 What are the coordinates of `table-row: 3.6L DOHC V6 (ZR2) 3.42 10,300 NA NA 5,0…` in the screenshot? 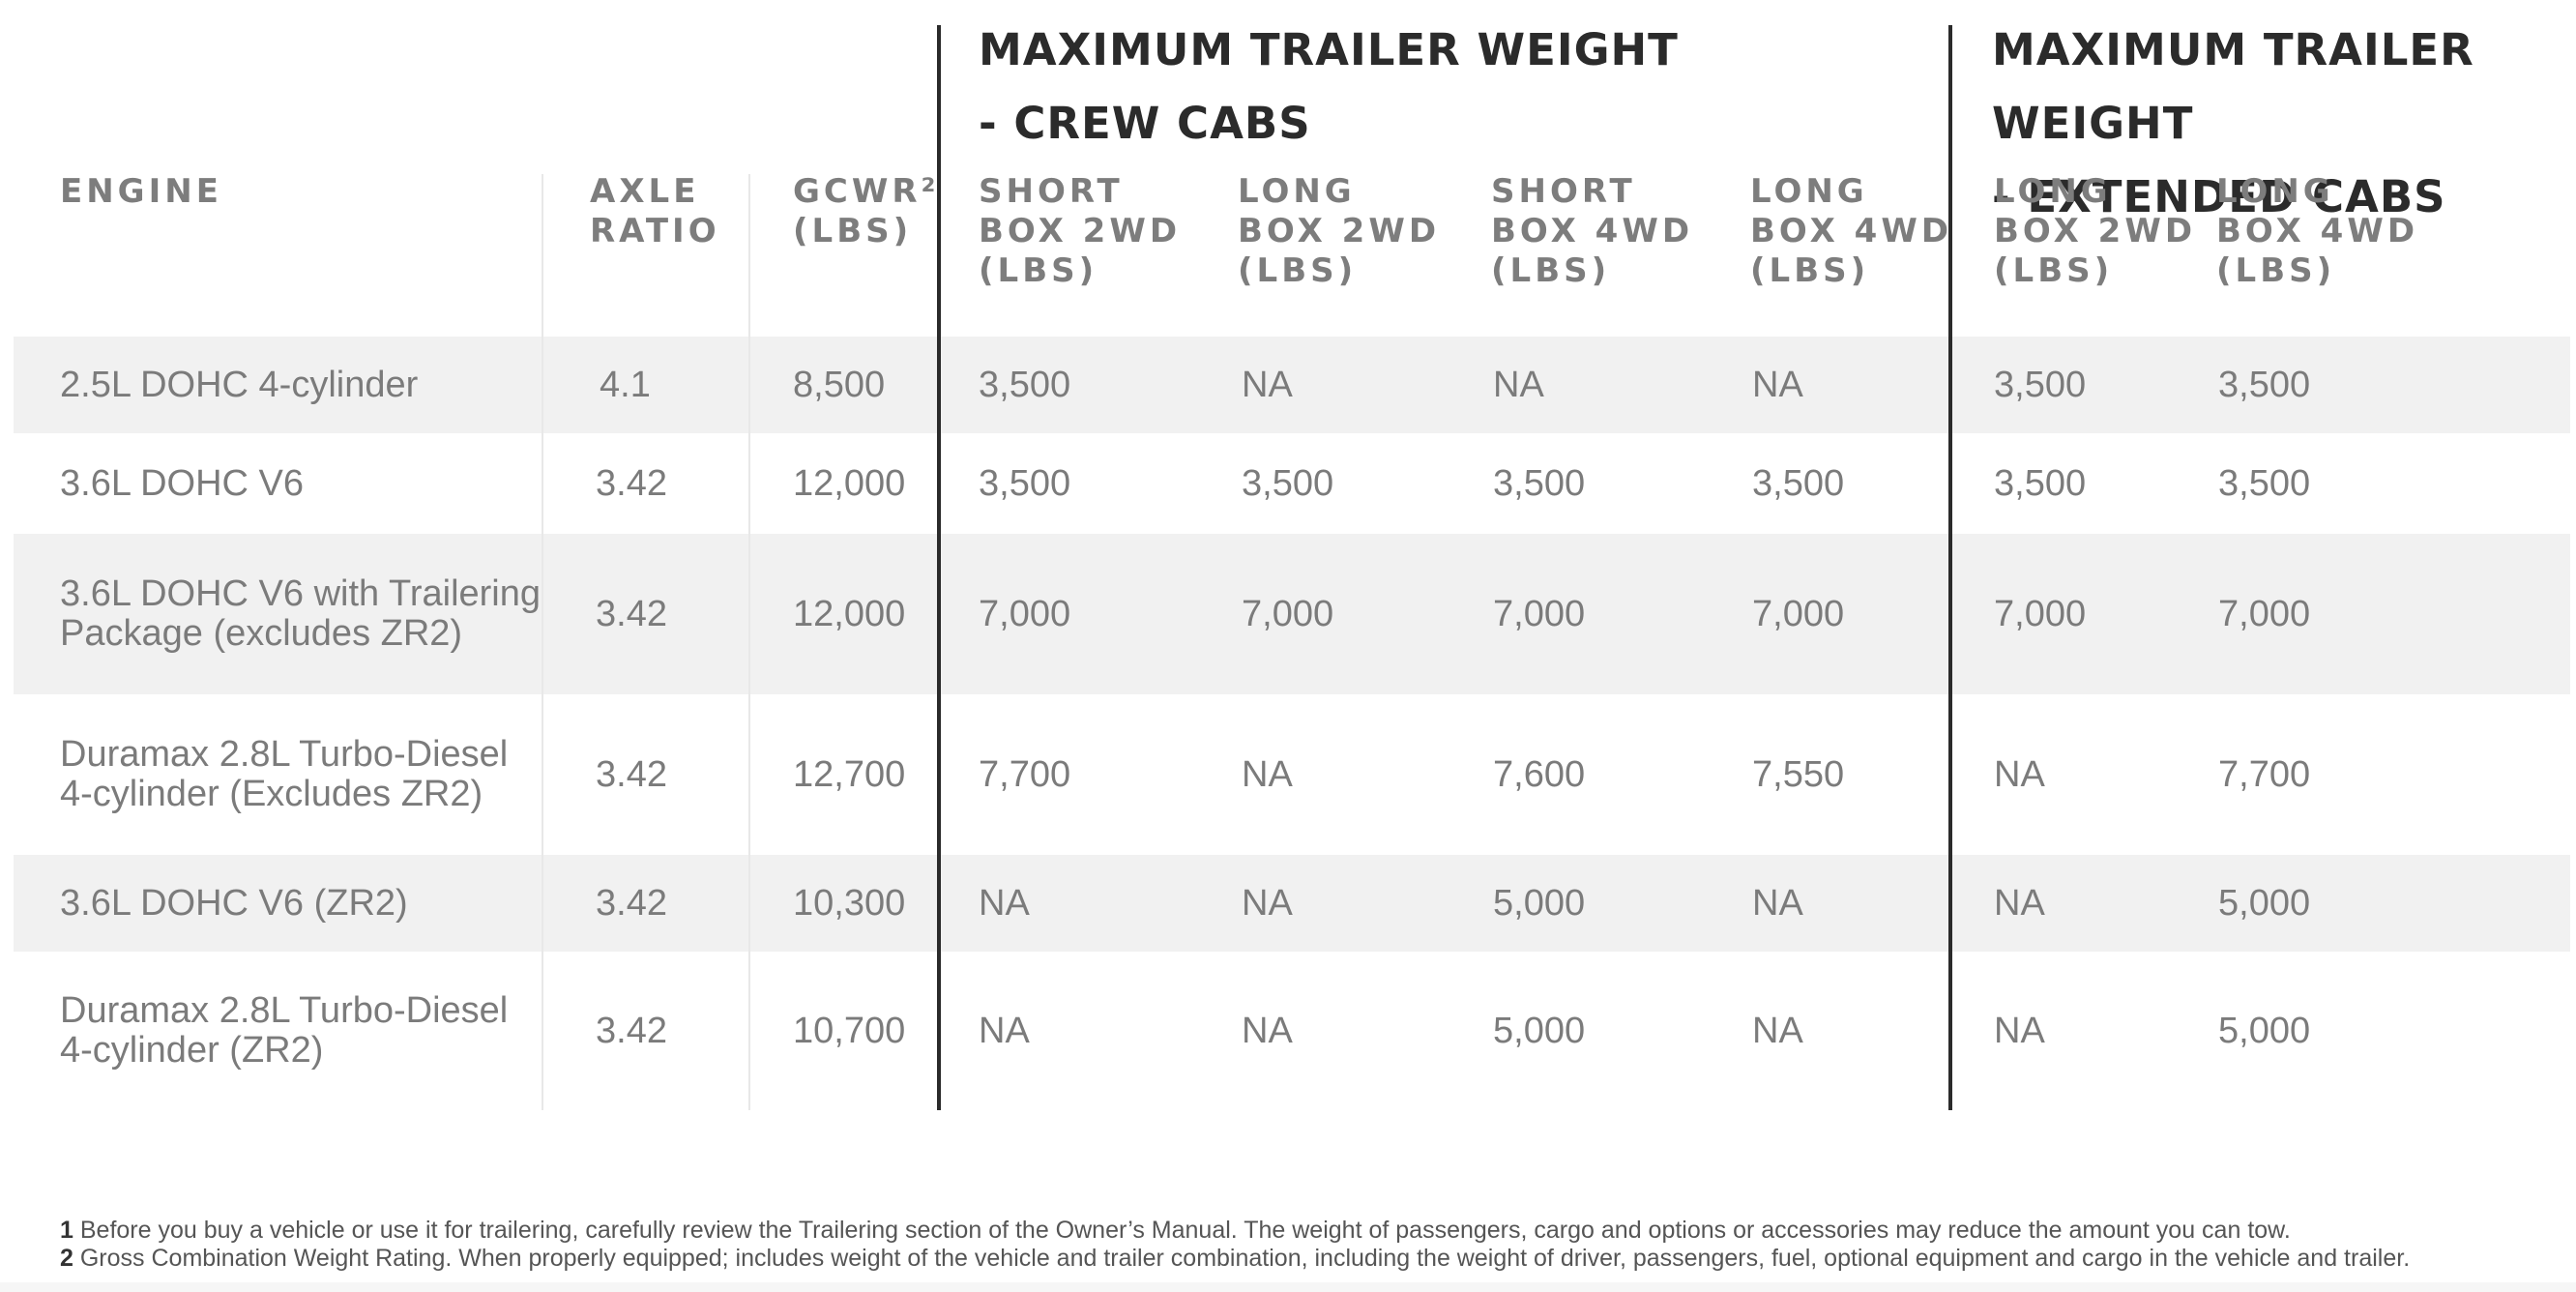 It's located at (1292, 903).